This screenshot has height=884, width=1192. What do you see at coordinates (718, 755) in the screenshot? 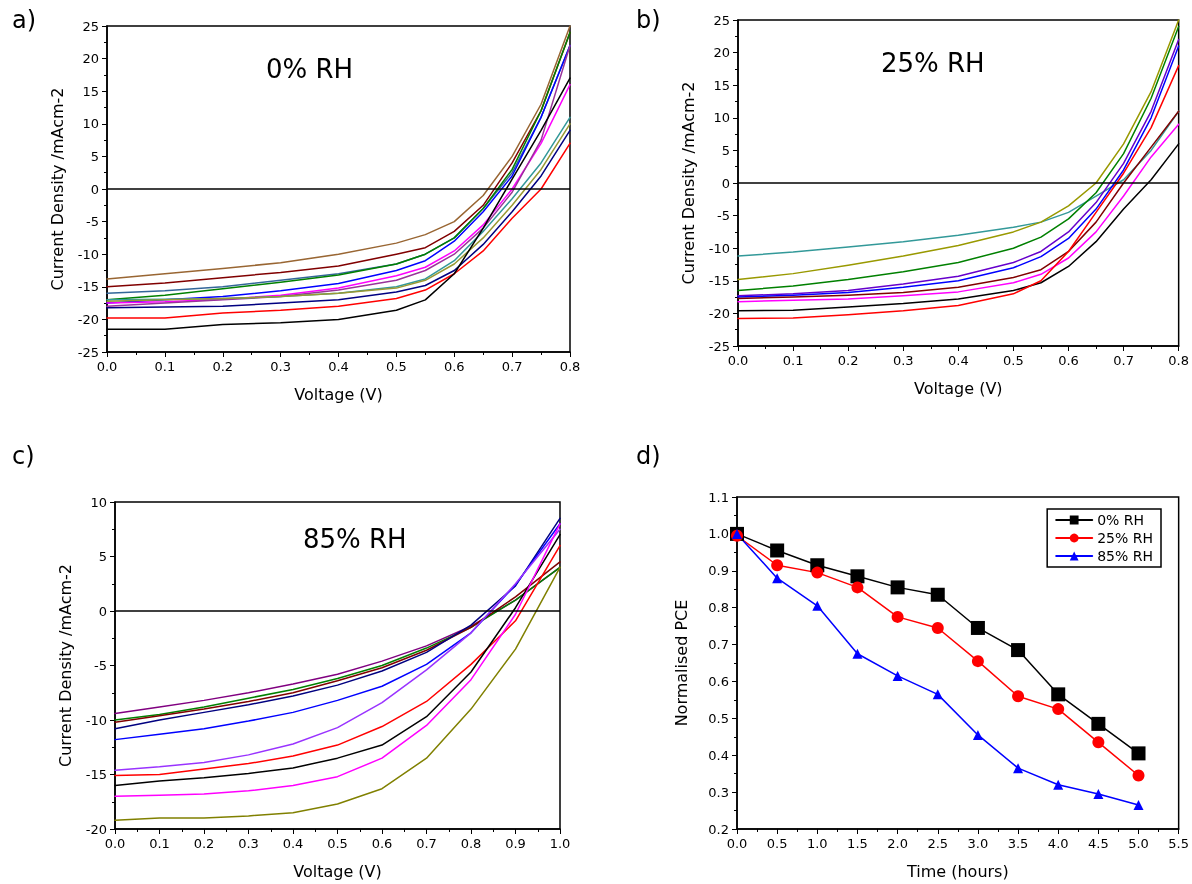
I see `y-tick-label: 0.4` at bounding box center [718, 755].